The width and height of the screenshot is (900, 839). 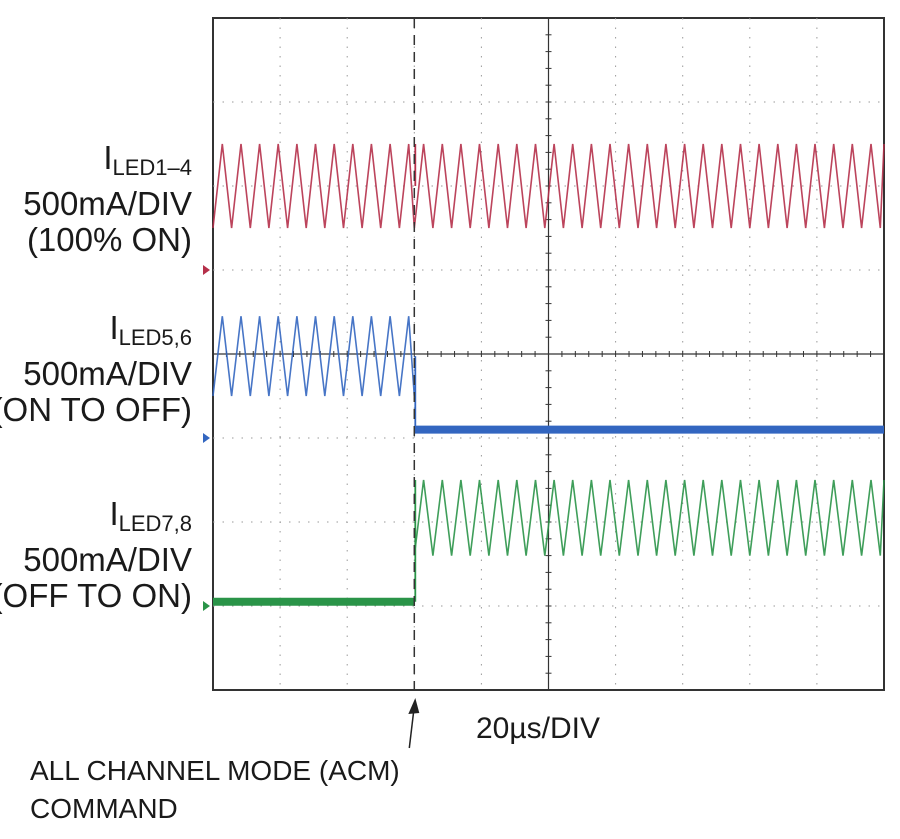 I want to click on arrow-head, so click(x=414, y=706).